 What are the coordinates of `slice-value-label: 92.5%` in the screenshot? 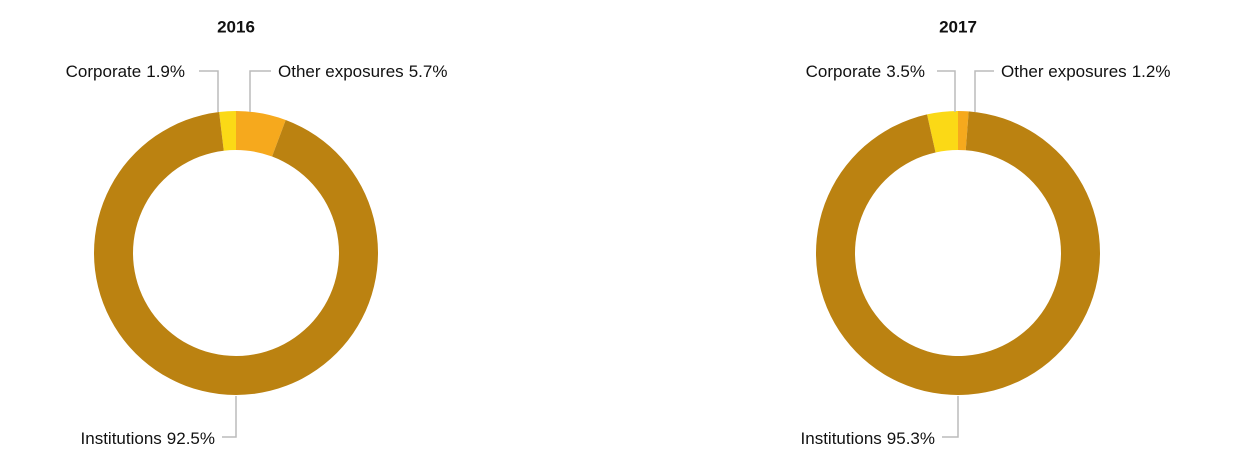 It's located at (191, 438).